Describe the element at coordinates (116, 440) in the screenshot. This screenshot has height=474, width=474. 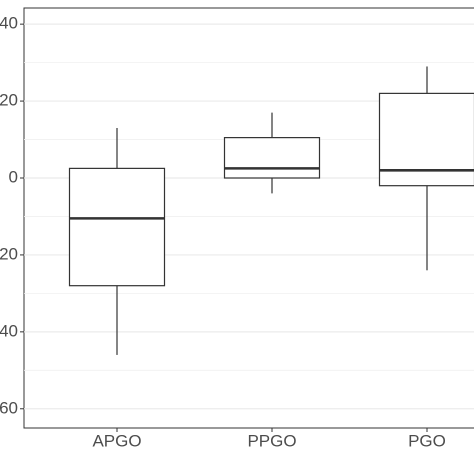
I see `x-tick-label: APGO` at that location.